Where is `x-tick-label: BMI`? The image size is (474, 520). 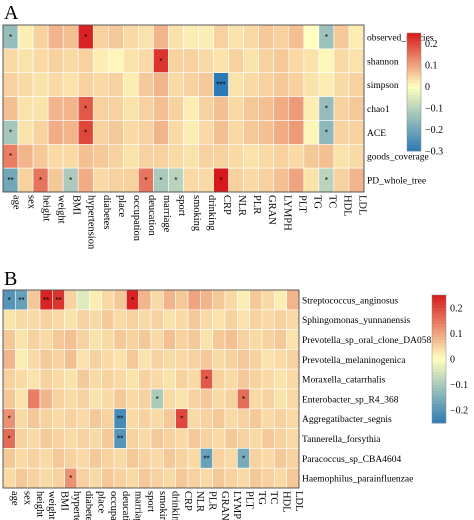
x-tick-label: BMI is located at coordinates (64, 501).